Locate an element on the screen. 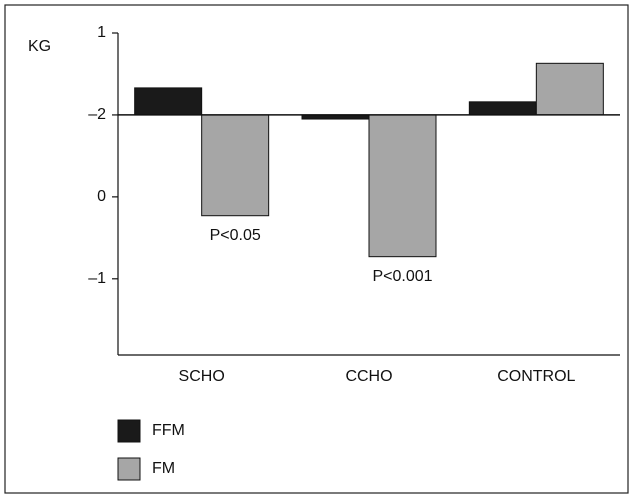 The image size is (634, 499). legend-label: FFM is located at coordinates (168, 430).